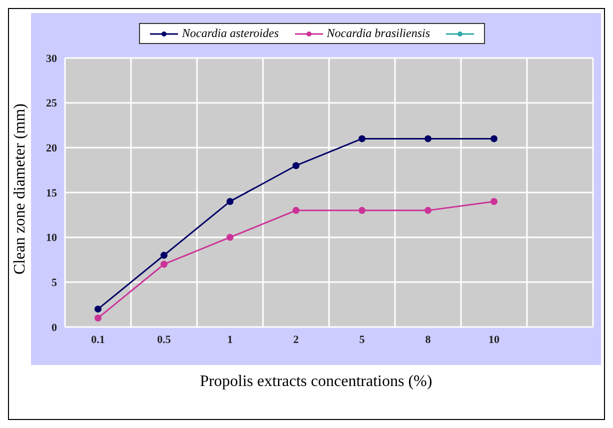 Image resolution: width=613 pixels, height=428 pixels. What do you see at coordinates (378, 33) in the screenshot?
I see `legend-label: Nocardia brasiliensis` at bounding box center [378, 33].